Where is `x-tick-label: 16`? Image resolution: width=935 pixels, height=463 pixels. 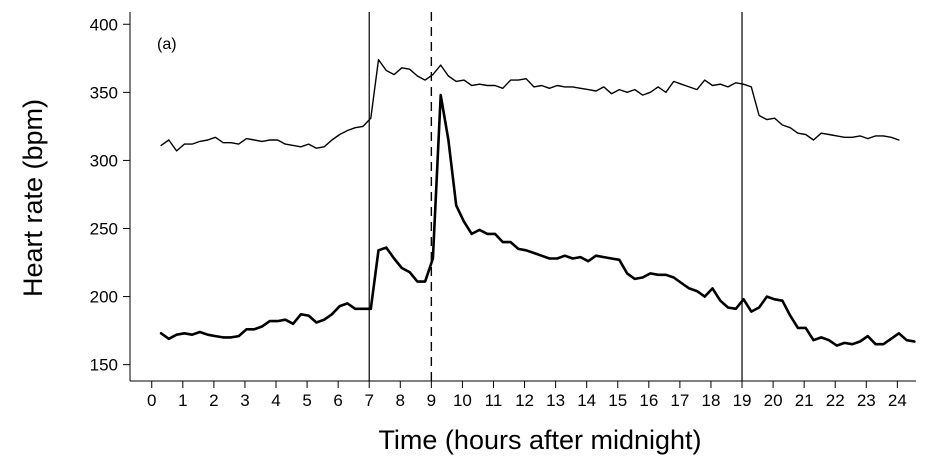 x-tick-label: 16 is located at coordinates (648, 400).